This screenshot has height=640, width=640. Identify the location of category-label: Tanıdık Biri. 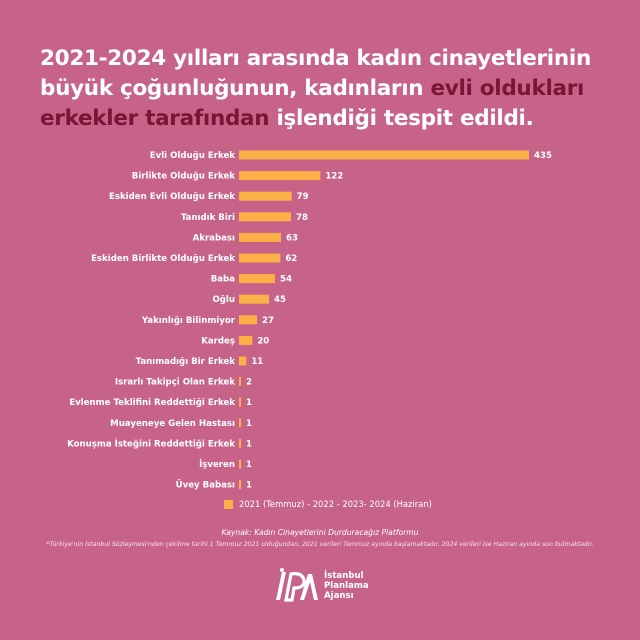
(208, 218).